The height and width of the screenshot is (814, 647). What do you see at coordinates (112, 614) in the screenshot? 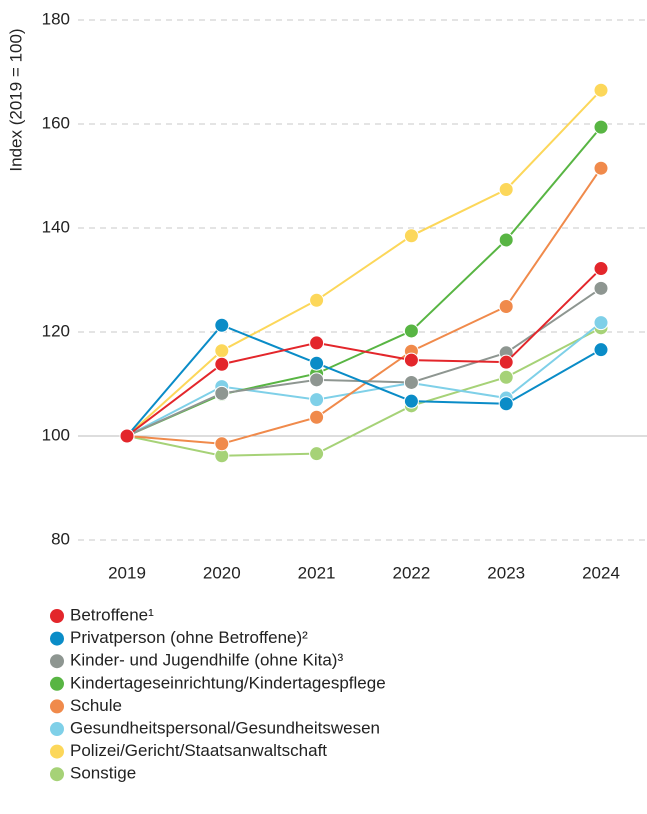
I see `legend-label: Betroffene¹` at bounding box center [112, 614].